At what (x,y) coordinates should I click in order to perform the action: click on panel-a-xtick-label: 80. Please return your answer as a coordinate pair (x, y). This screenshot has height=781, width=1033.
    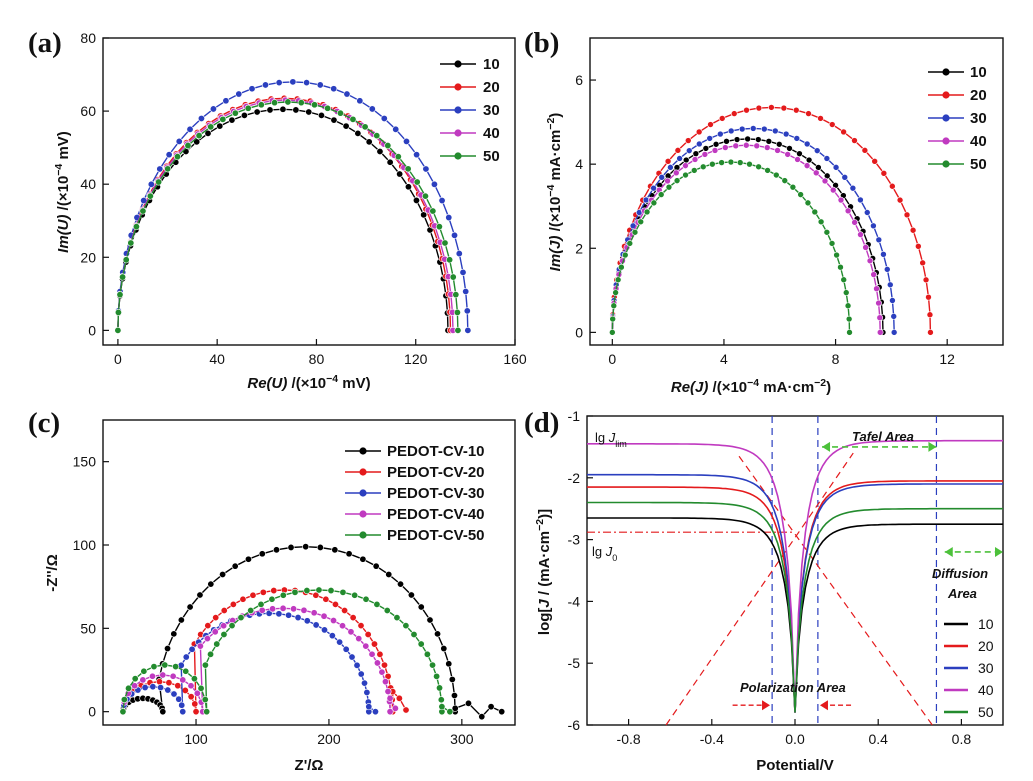
    Looking at the image, I should click on (317, 359).